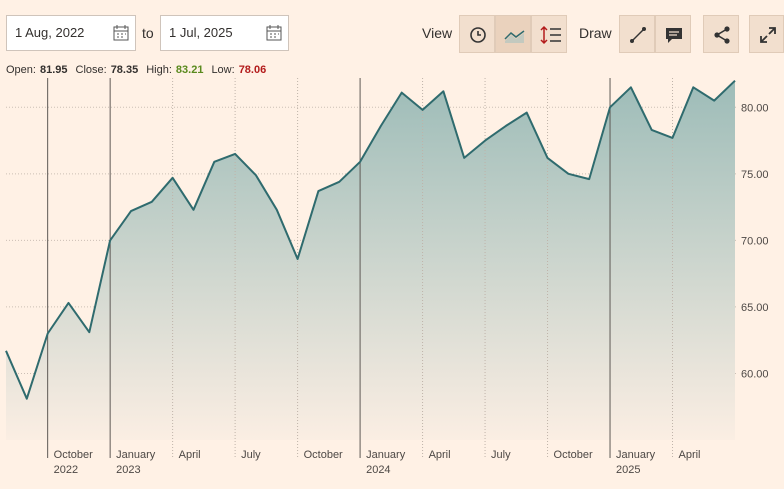 This screenshot has height=489, width=784. Describe the element at coordinates (189, 70) in the screenshot. I see `stat-value: 83.21` at that location.